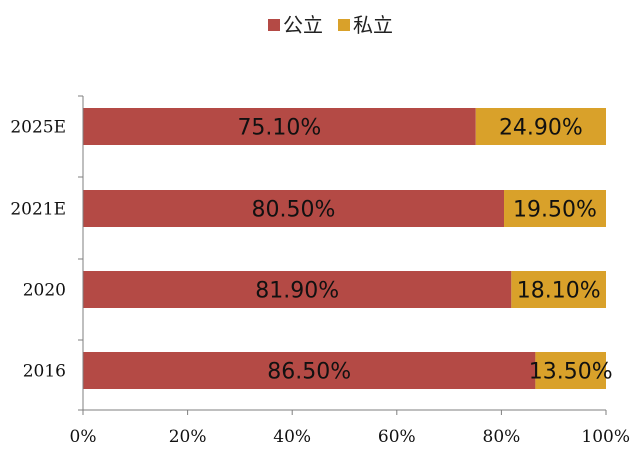  I want to click on category-label-2016: 2016, so click(44, 372).